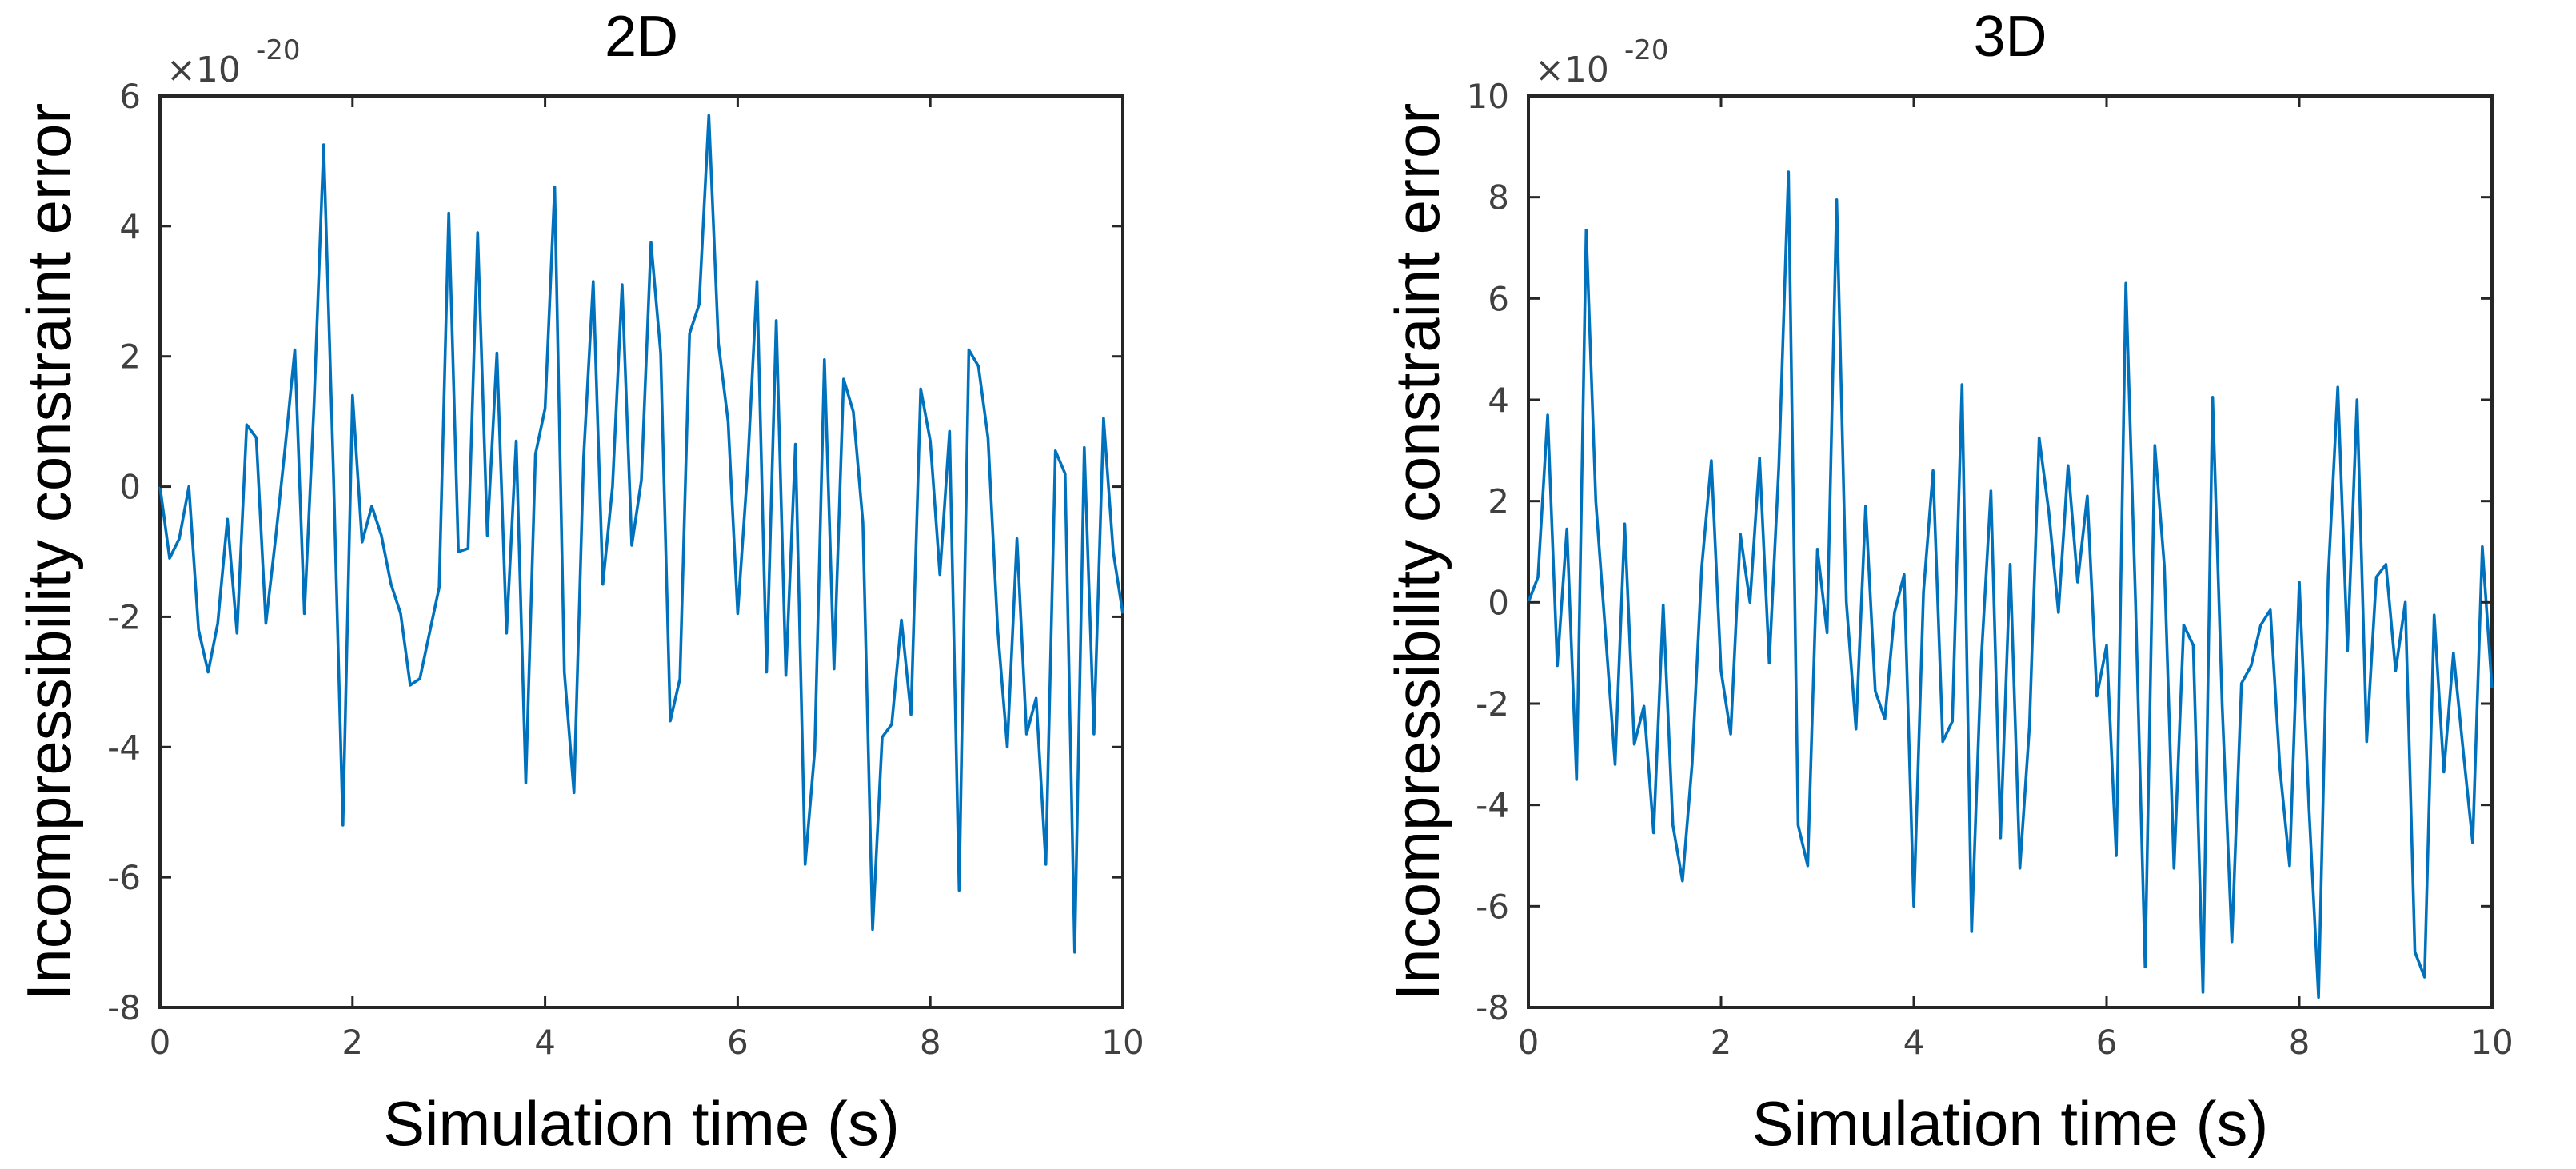 The width and height of the screenshot is (2576, 1169). What do you see at coordinates (2010, 37) in the screenshot?
I see `chart-title: 3D` at bounding box center [2010, 37].